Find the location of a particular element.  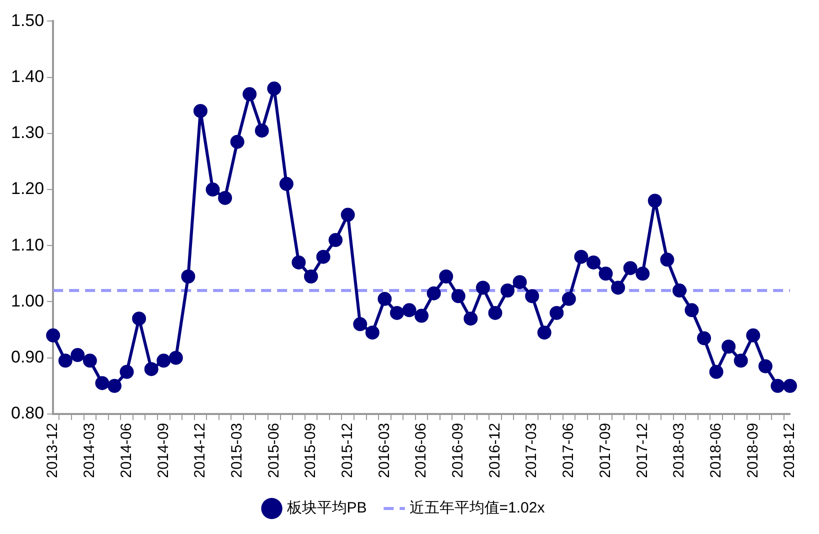

x-tick-label: 2014-03 is located at coordinates (89, 450).